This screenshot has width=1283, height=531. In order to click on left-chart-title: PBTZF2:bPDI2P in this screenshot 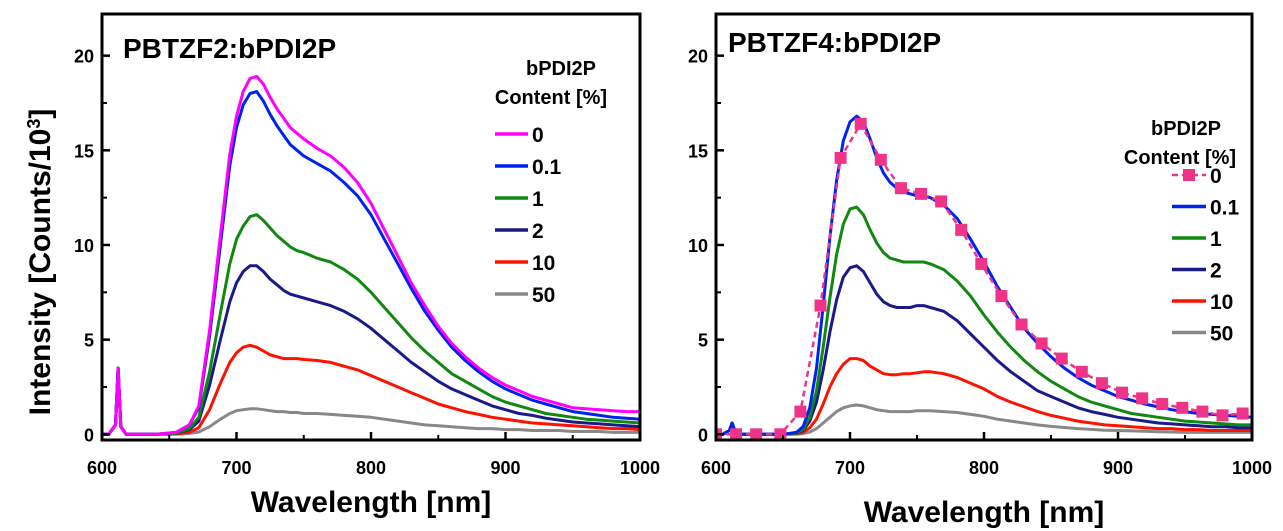, I will do `click(229, 48)`.